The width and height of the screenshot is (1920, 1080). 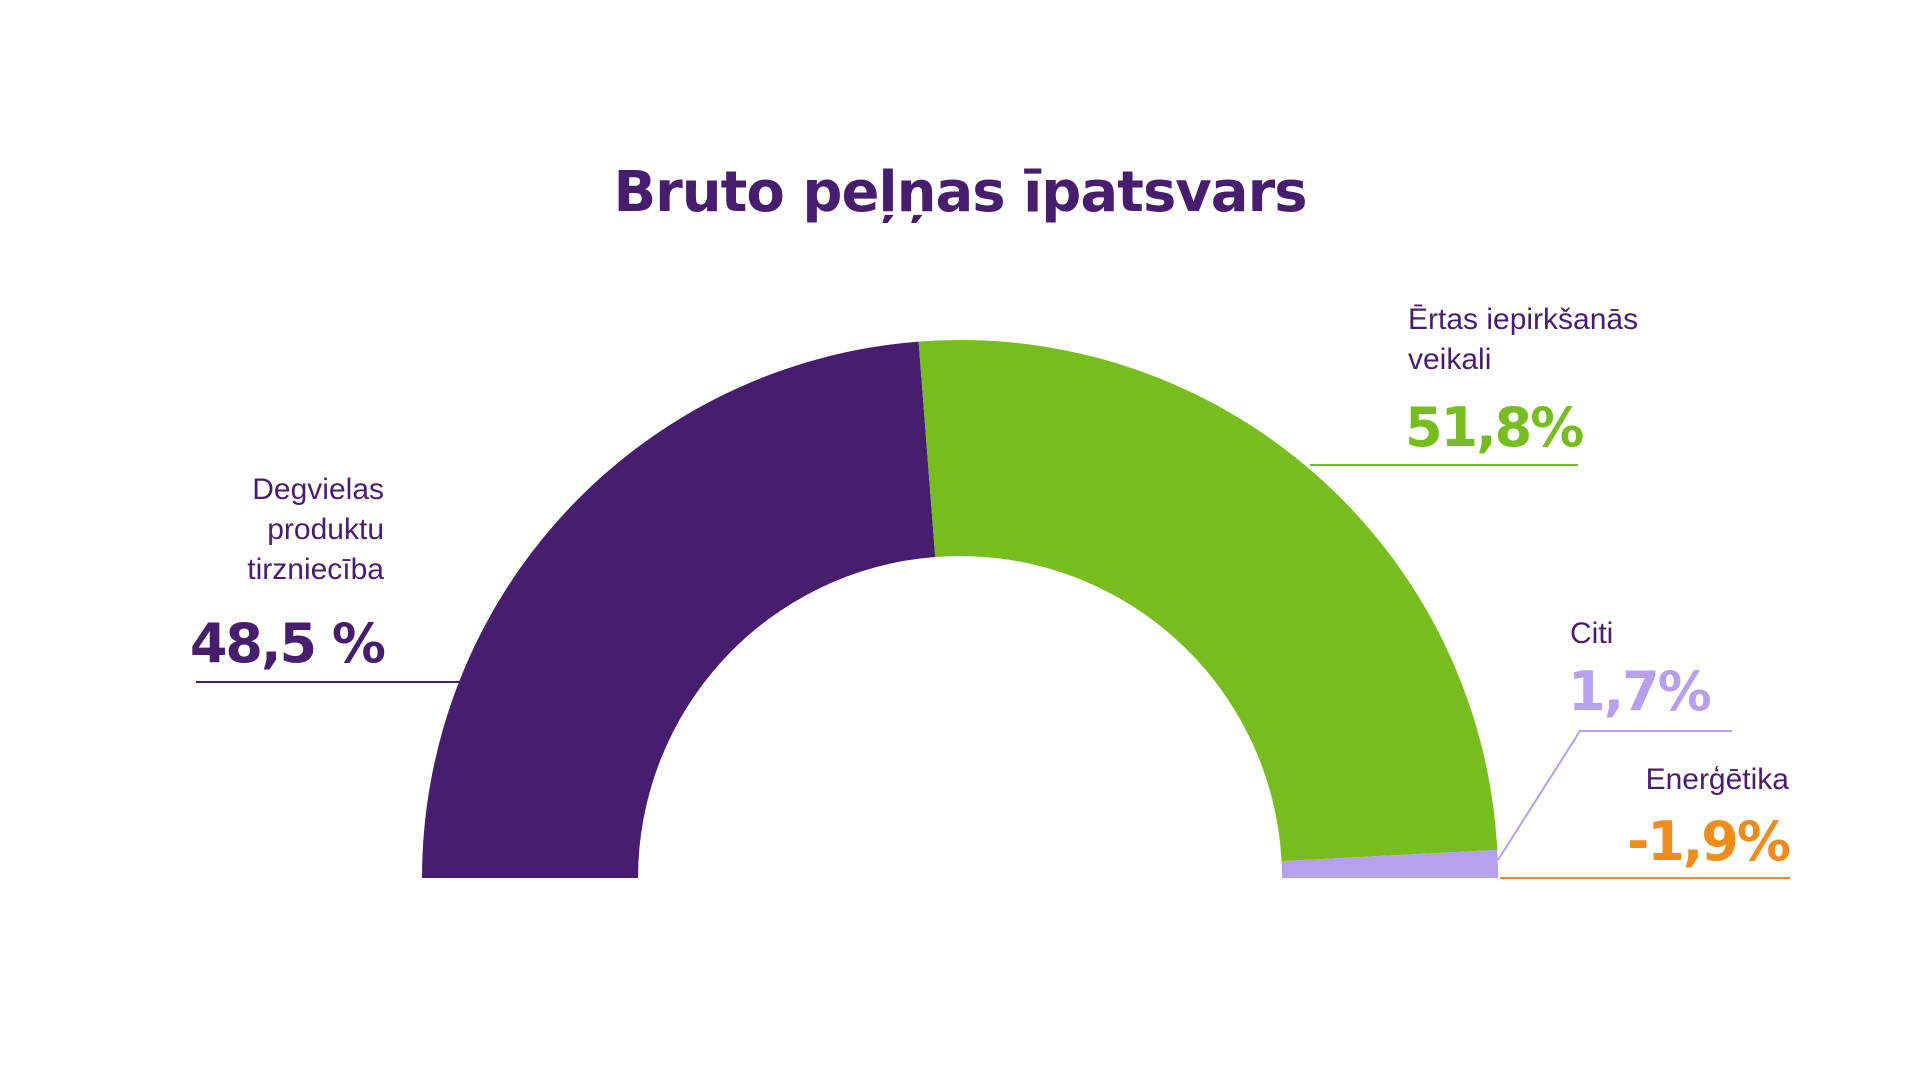 What do you see at coordinates (1389, 863) in the screenshot?
I see `arc-other` at bounding box center [1389, 863].